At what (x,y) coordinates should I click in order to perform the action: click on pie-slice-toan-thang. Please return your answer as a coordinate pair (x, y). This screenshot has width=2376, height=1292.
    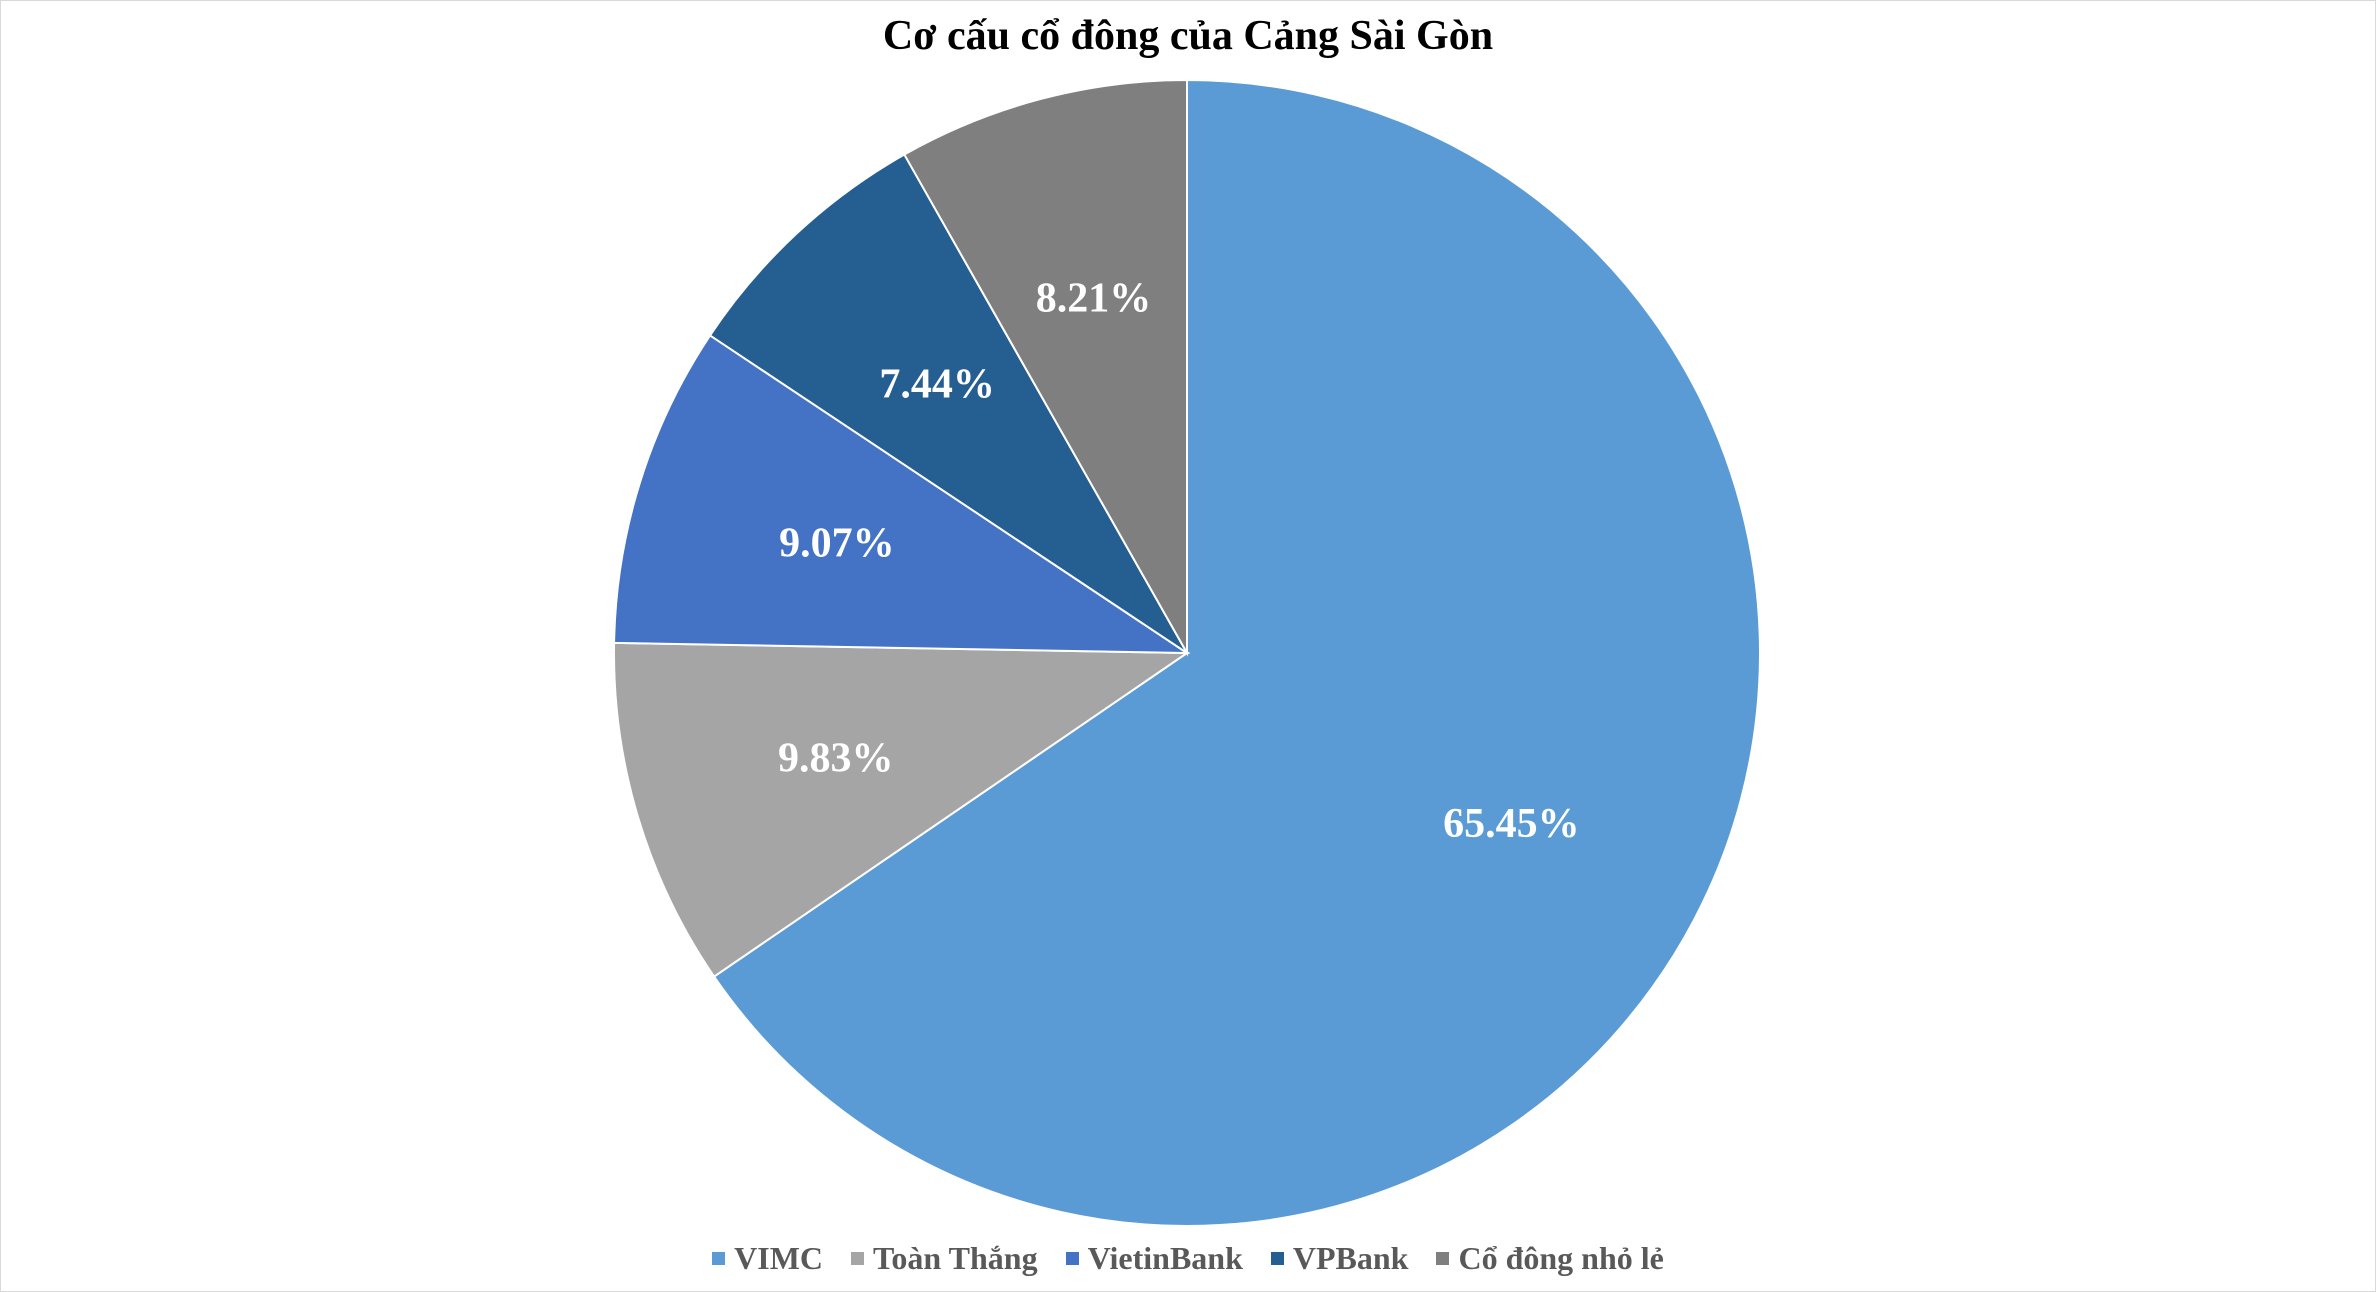
    Looking at the image, I should click on (902, 809).